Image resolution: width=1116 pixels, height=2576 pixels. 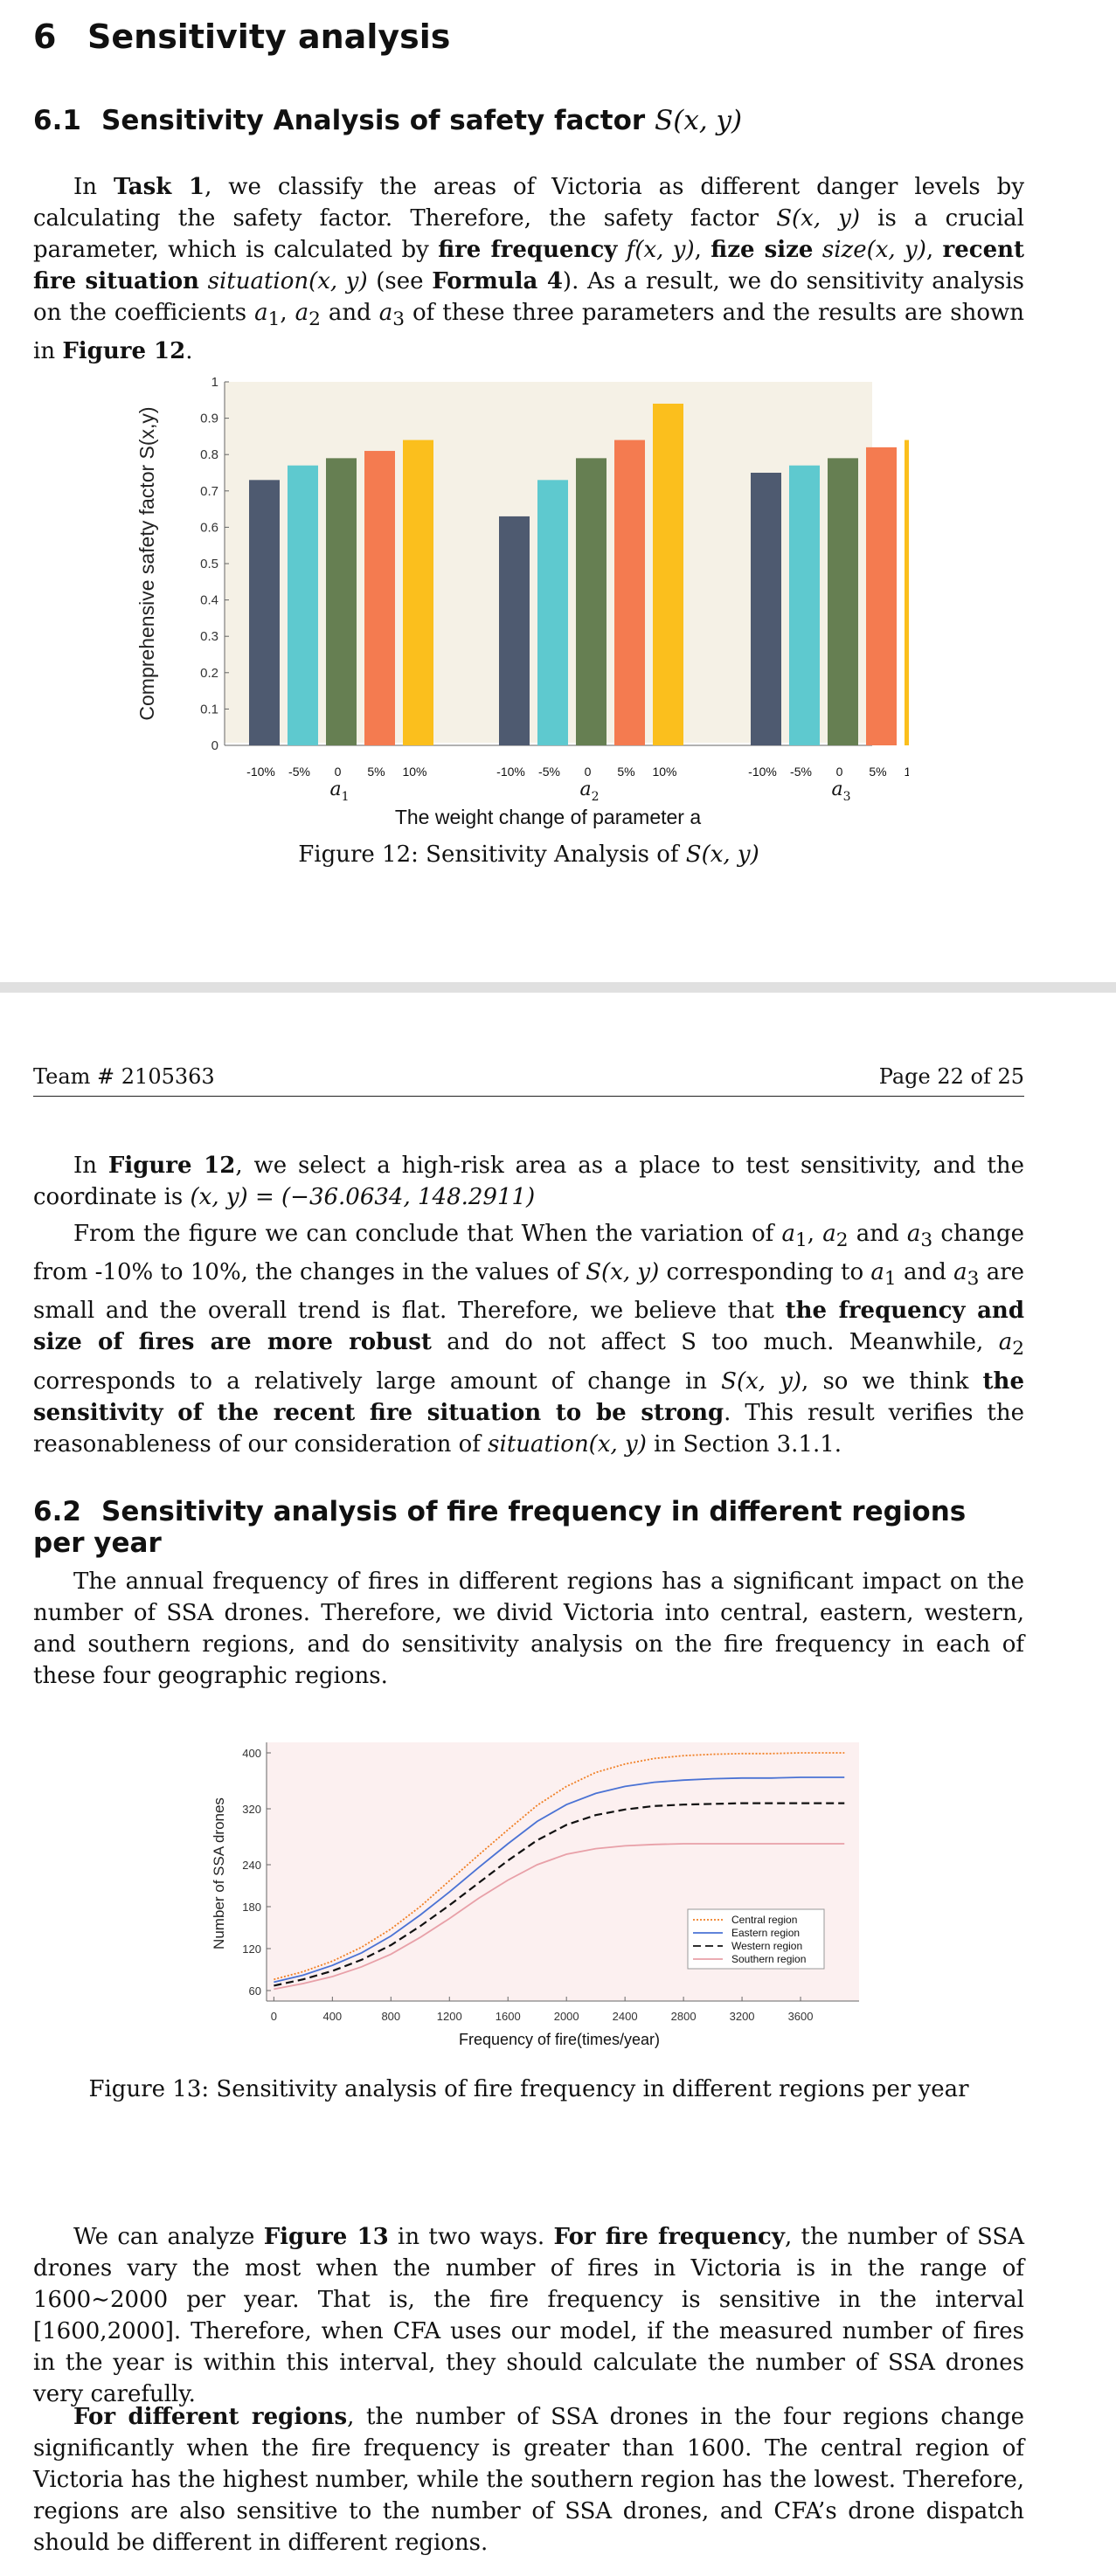 What do you see at coordinates (566, 2016) in the screenshot?
I see `x-tick-label: 2000` at bounding box center [566, 2016].